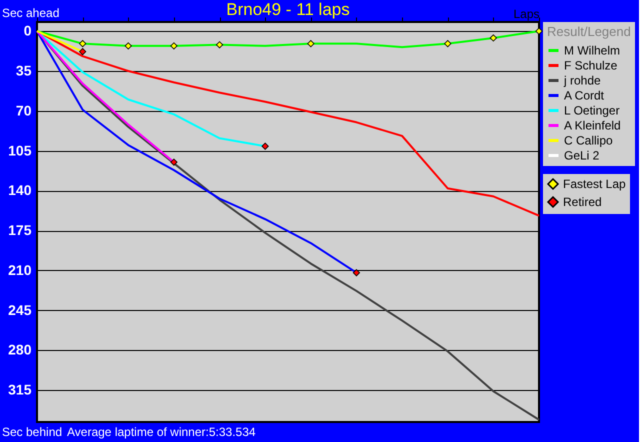  What do you see at coordinates (594, 184) in the screenshot?
I see `legend-label: Fastest Lap` at bounding box center [594, 184].